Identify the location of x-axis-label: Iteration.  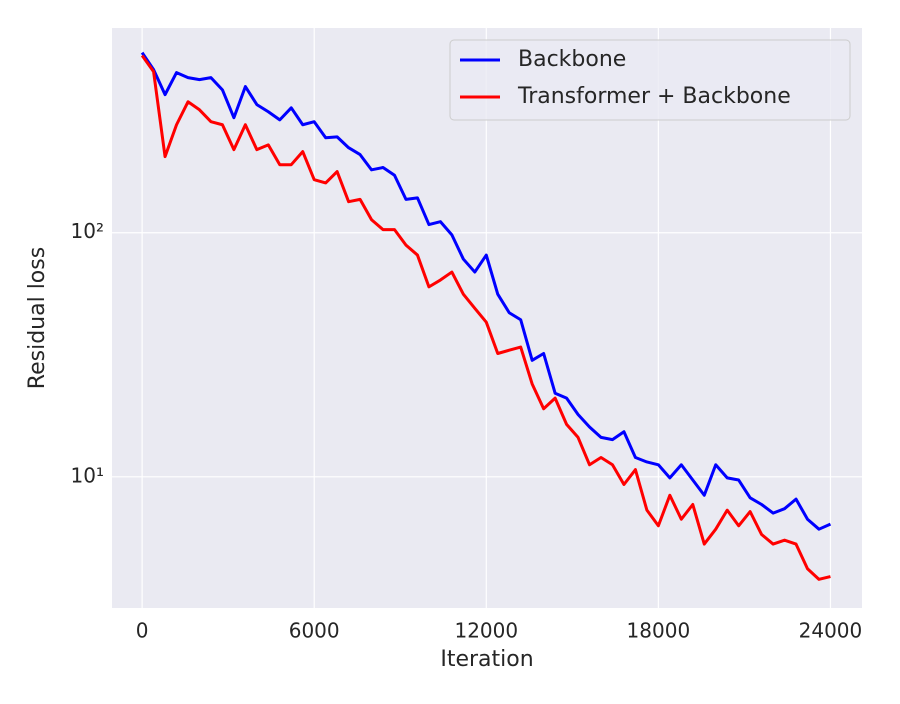
(486, 659).